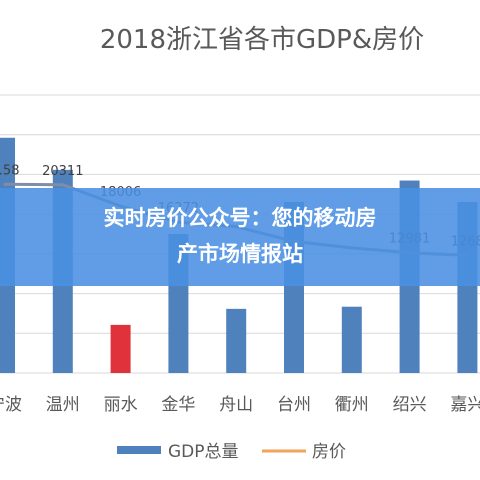  I want to click on banner-line-2: 产市场情报站, so click(240, 254).